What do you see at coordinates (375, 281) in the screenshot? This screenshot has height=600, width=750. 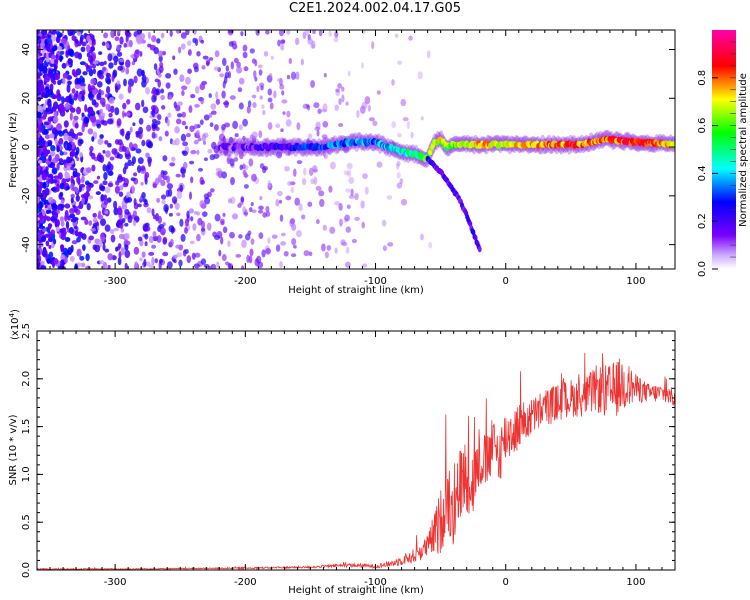 I see `x-tick-label: -100` at bounding box center [375, 281].